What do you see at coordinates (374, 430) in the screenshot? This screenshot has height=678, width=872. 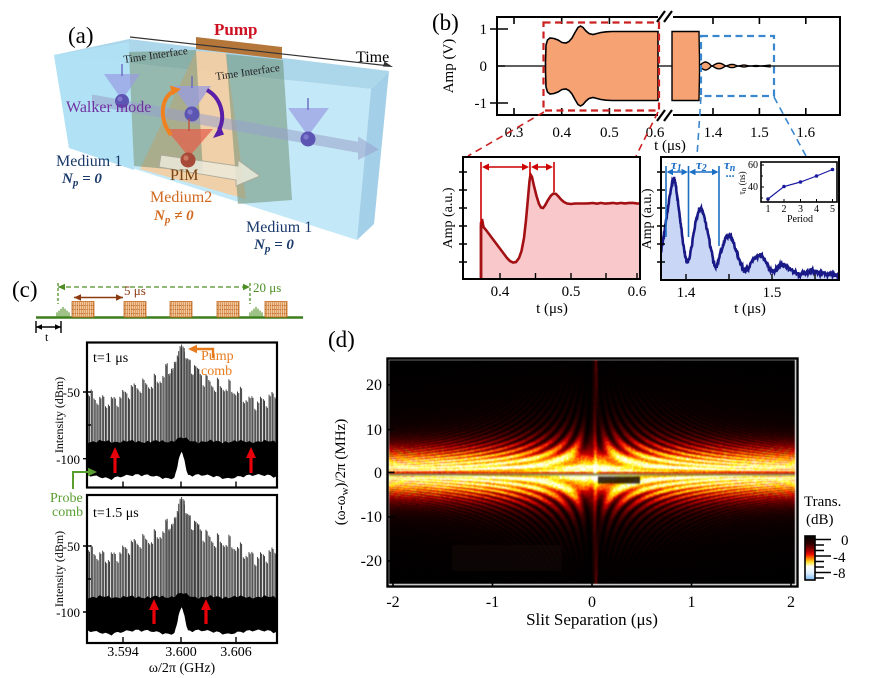 I see `svg-text: 10` at bounding box center [374, 430].